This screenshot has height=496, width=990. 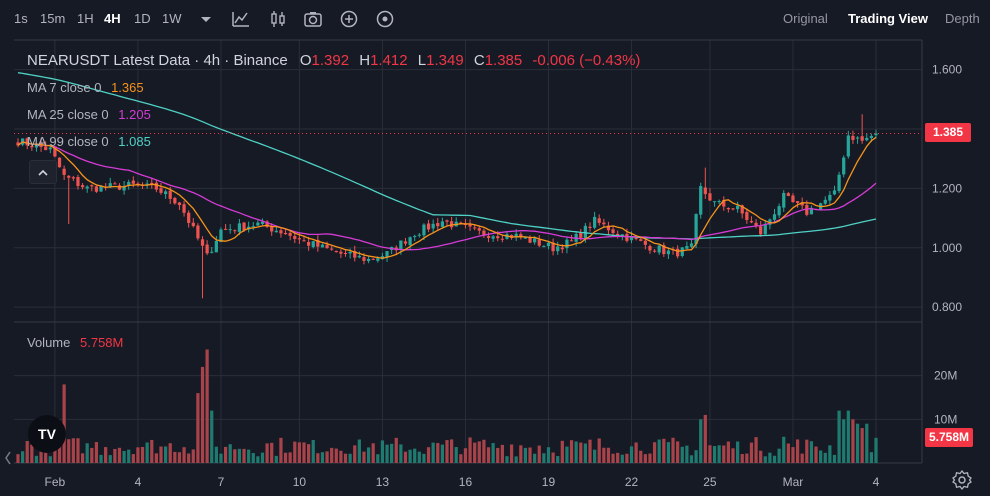 I want to click on date-tick-label: Mar, so click(x=793, y=482).